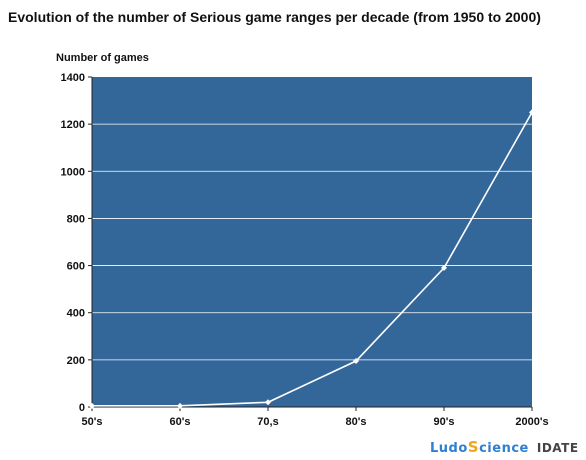 This screenshot has width=586, height=460. Describe the element at coordinates (76, 361) in the screenshot. I see `y-tick-label: 200` at that location.